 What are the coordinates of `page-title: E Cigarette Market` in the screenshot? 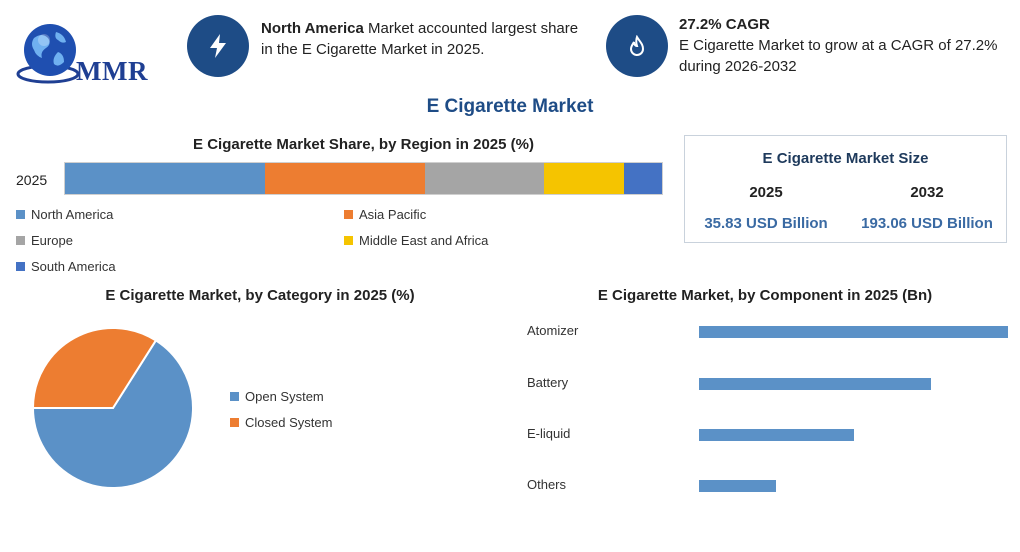 It's located at (510, 106).